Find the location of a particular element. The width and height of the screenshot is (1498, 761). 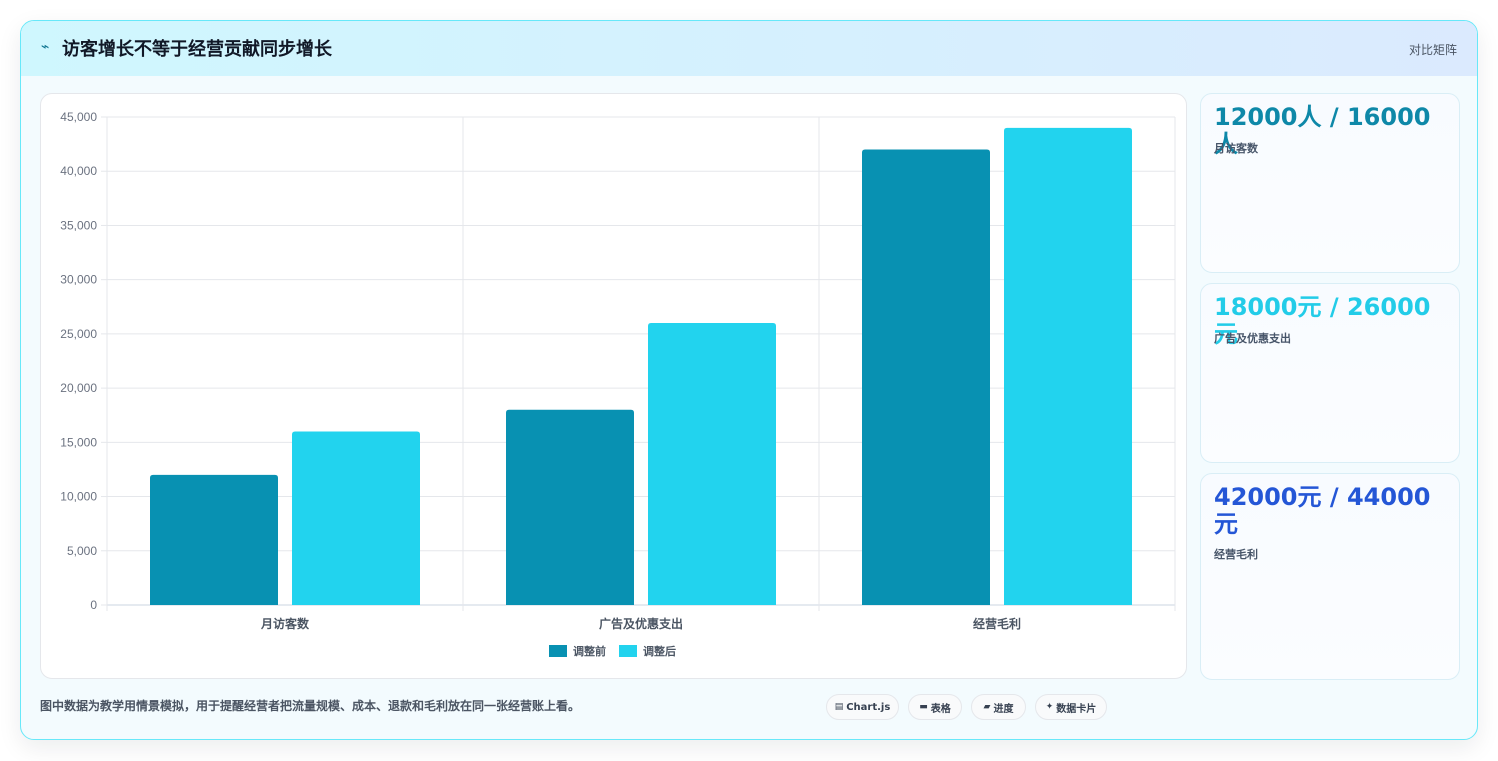

stat-value: 42000元 / 44000元 is located at coordinates (1322, 510).